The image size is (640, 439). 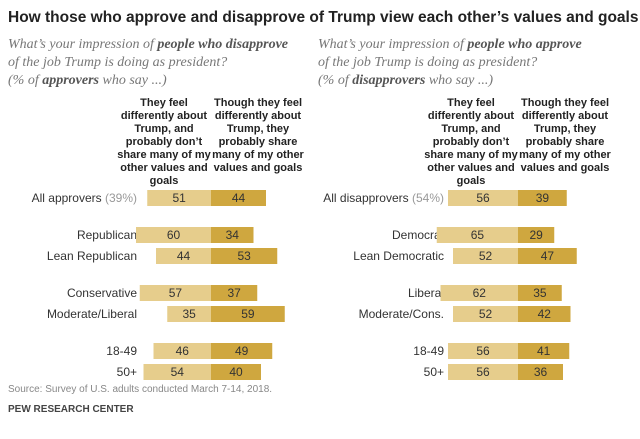 I want to click on category-name: 50+, so click(x=434, y=372).